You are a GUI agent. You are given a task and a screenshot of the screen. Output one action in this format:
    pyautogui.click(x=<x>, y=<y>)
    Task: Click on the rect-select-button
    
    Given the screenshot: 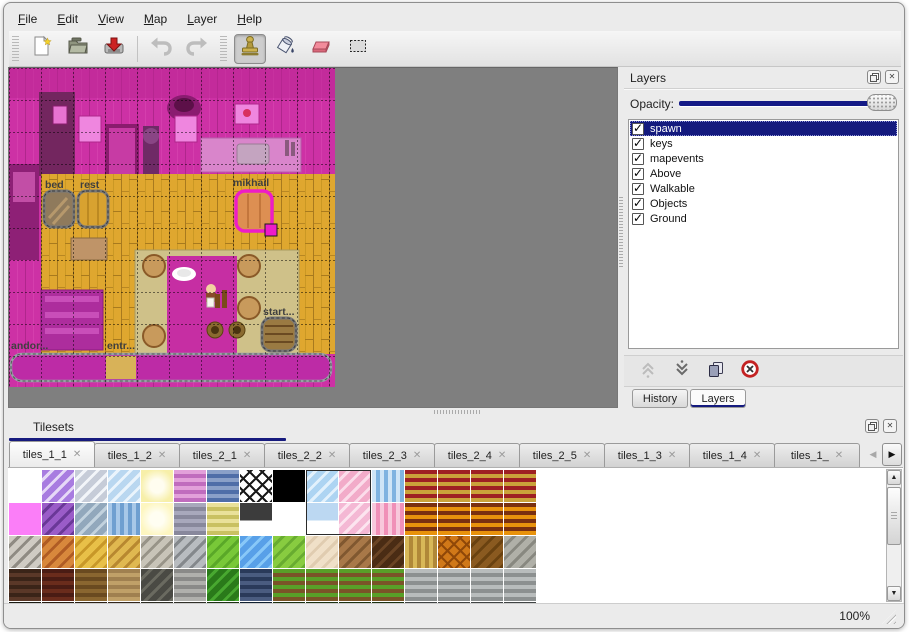 What is the action you would take?
    pyautogui.click(x=358, y=49)
    